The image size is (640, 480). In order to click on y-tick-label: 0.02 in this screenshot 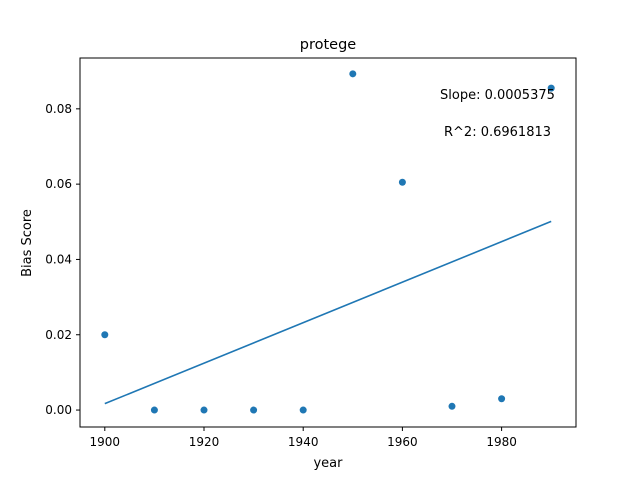, I will do `click(58, 335)`.